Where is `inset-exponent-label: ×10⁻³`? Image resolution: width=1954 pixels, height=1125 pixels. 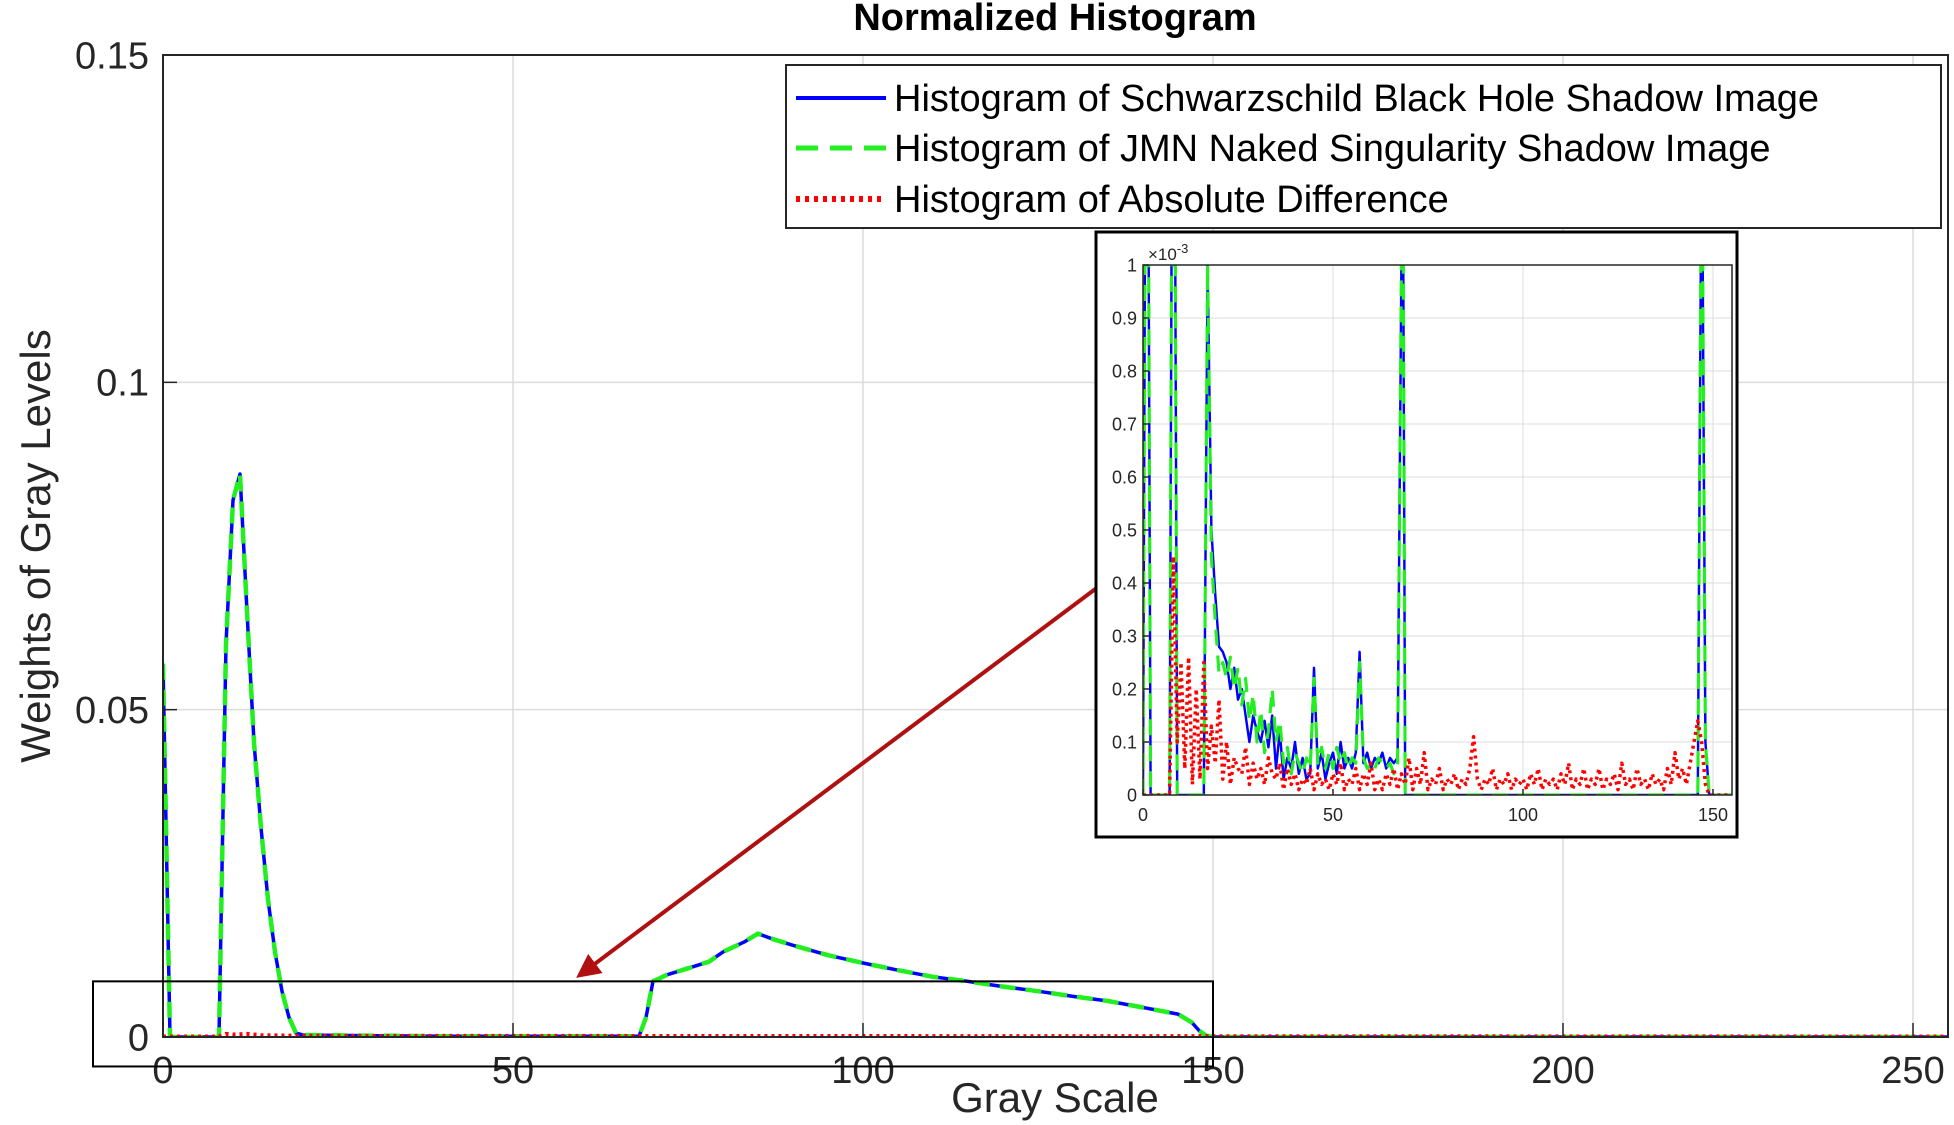
inset-exponent-label: ×10⁻³ is located at coordinates (1168, 252).